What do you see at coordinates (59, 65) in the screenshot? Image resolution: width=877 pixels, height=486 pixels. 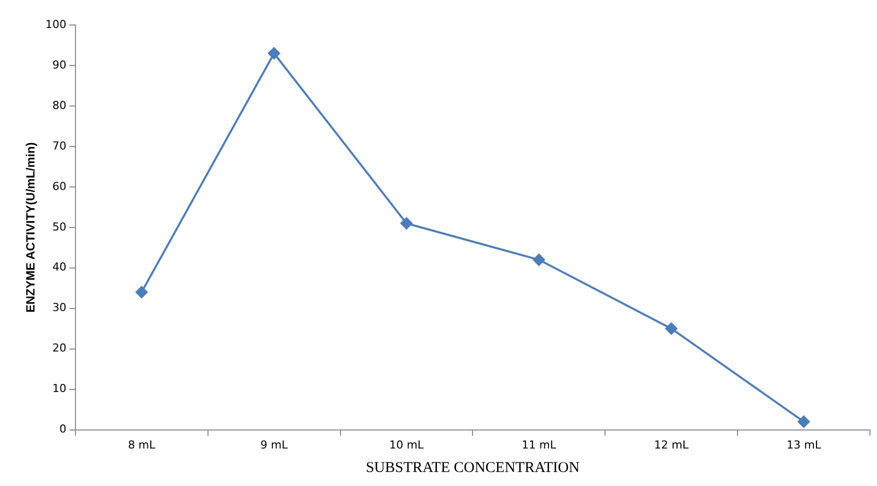 I see `y-tick-label: 90` at bounding box center [59, 65].